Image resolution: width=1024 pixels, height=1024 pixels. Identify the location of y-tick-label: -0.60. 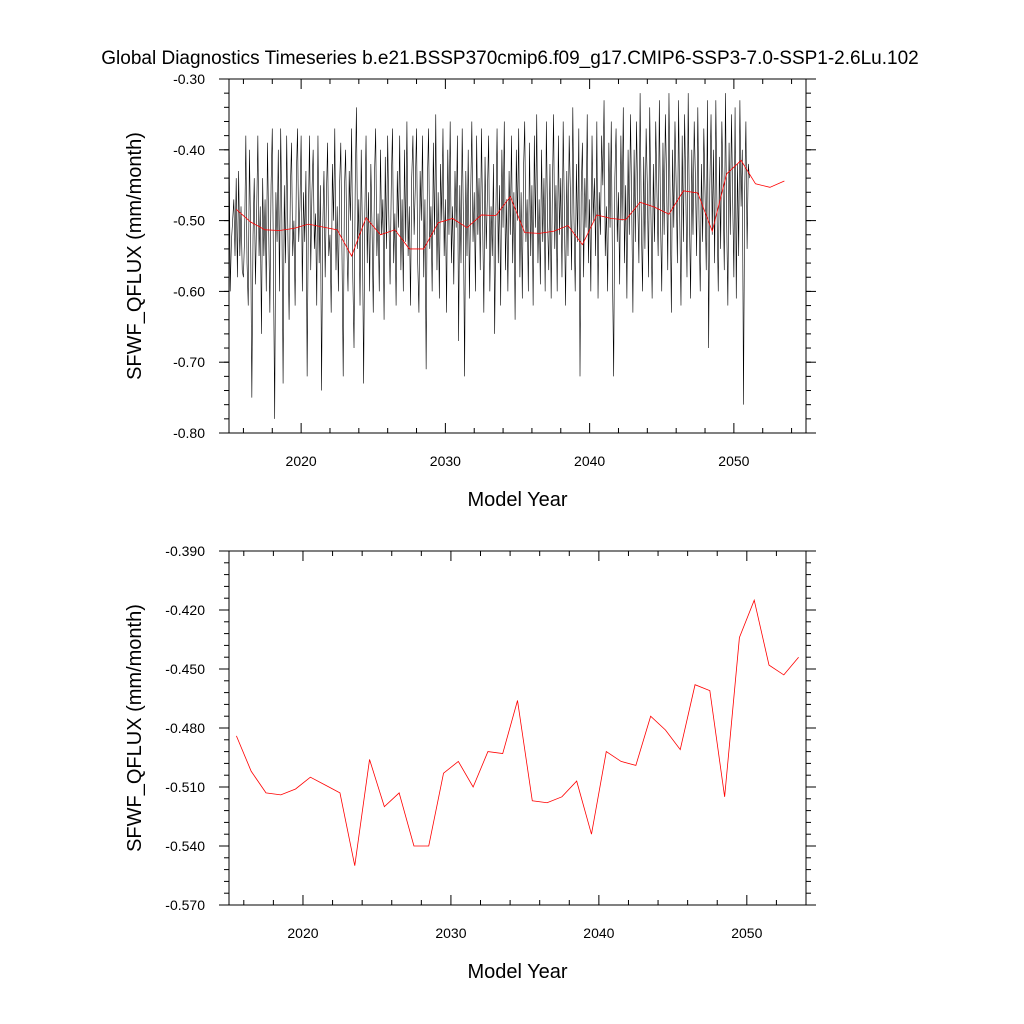
(189, 291).